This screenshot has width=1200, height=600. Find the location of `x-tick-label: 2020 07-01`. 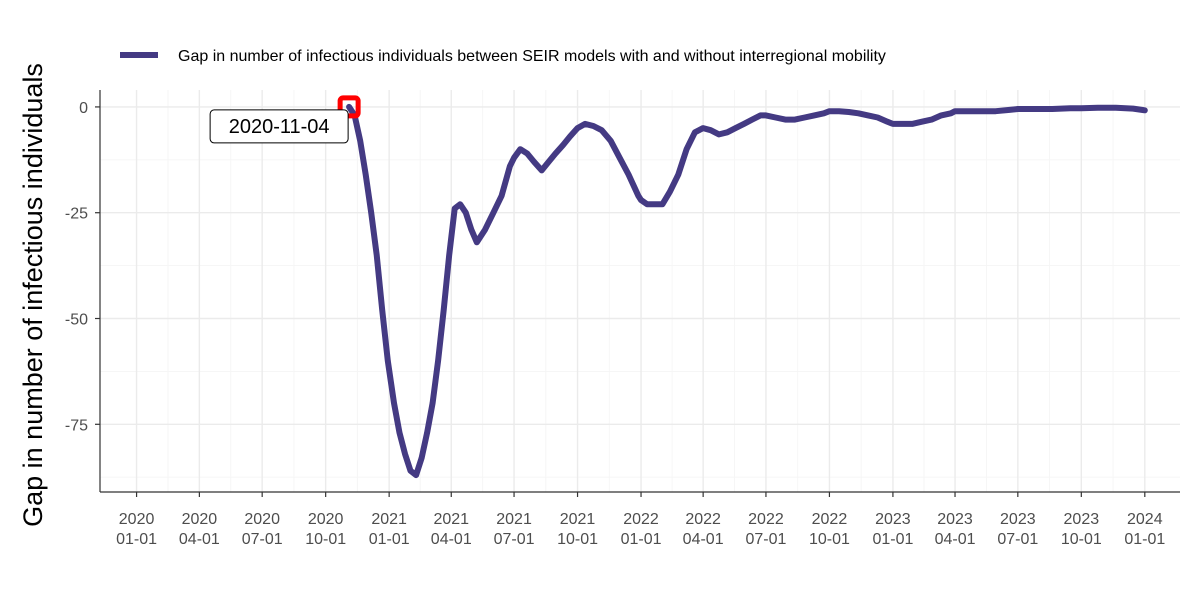

x-tick-label: 2020 07-01 is located at coordinates (262, 529).